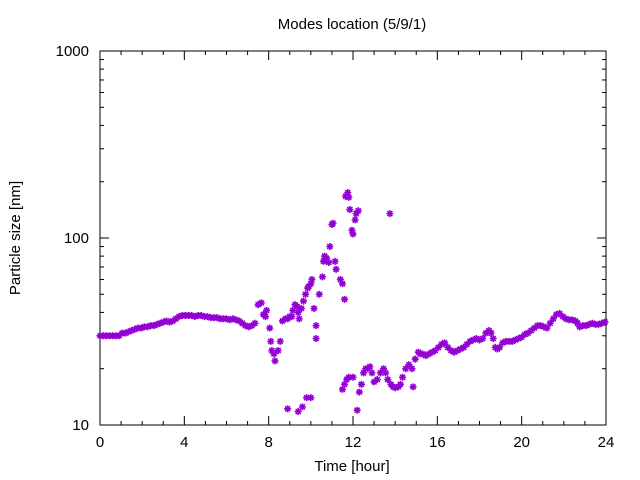  Describe the element at coordinates (352, 24) in the screenshot. I see `chart-title: Modes location (5/9/1)` at that location.